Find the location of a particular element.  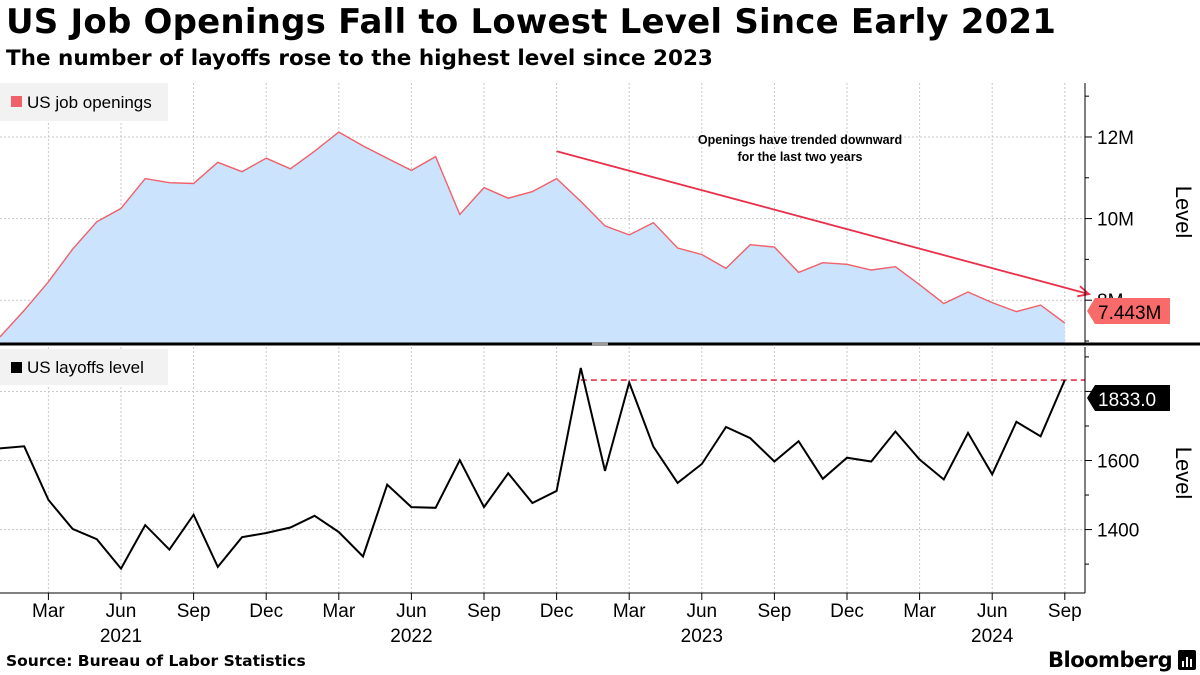

trend-arrow is located at coordinates (823, 224).